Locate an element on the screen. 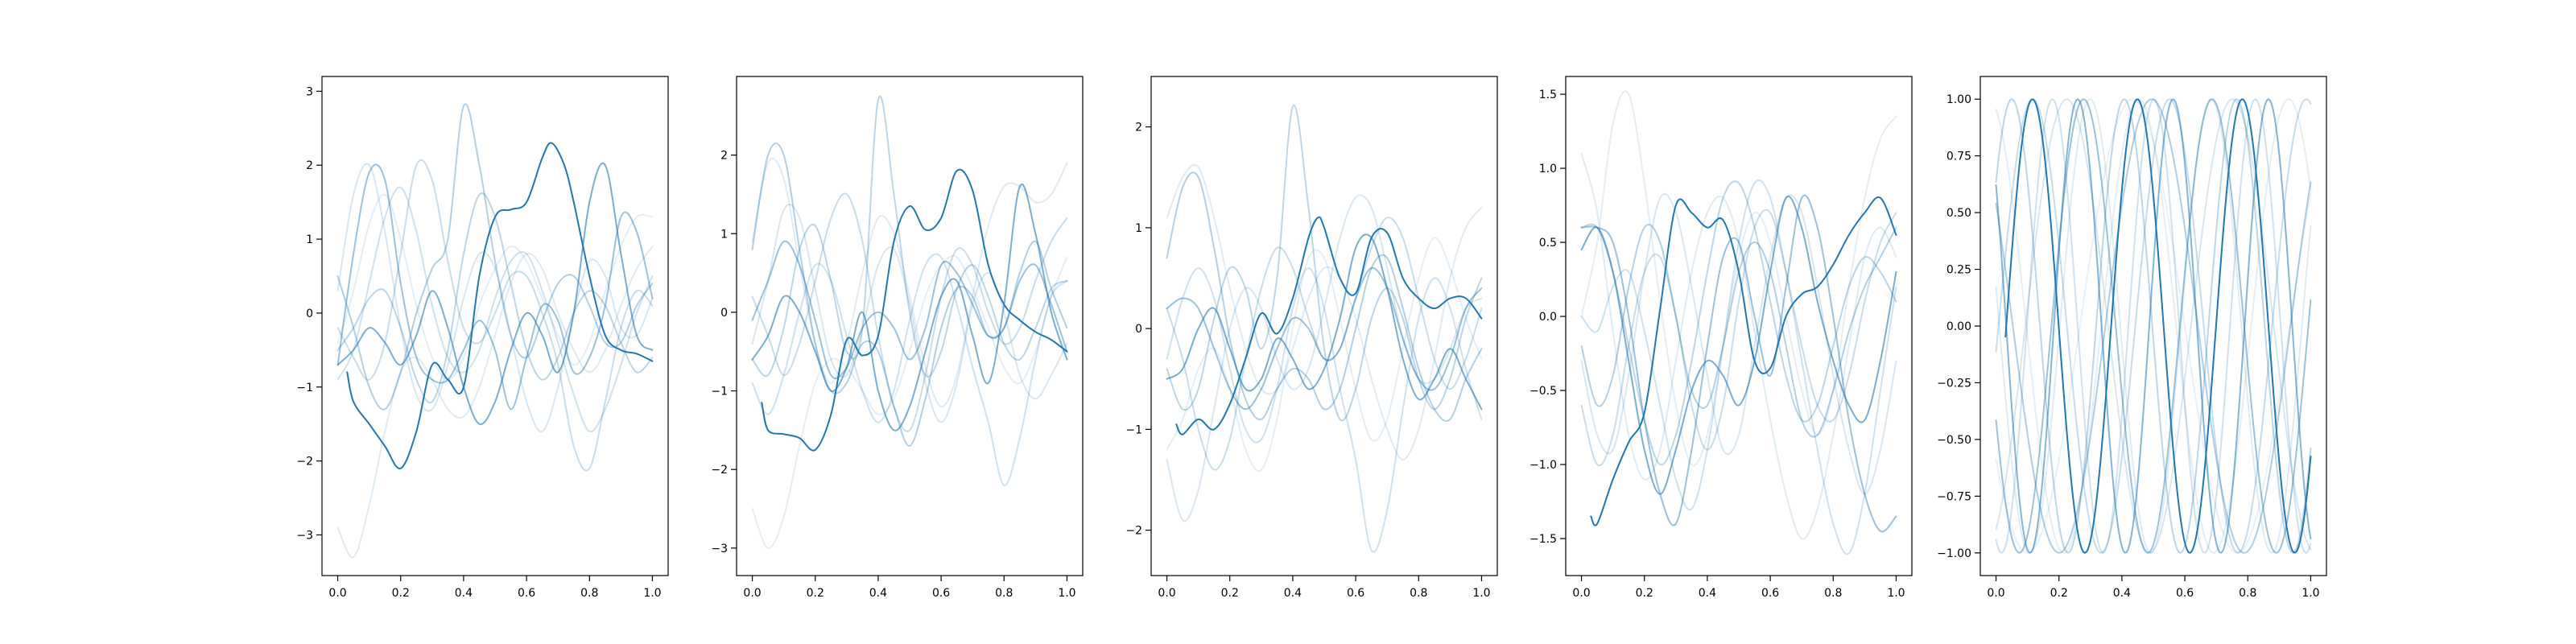 The image size is (2576, 644). subplot-1: 0.0 0.2 0.4 0.6 0.8 1.0 −3 −2 −1 0 1 2 3 is located at coordinates (483, 338).